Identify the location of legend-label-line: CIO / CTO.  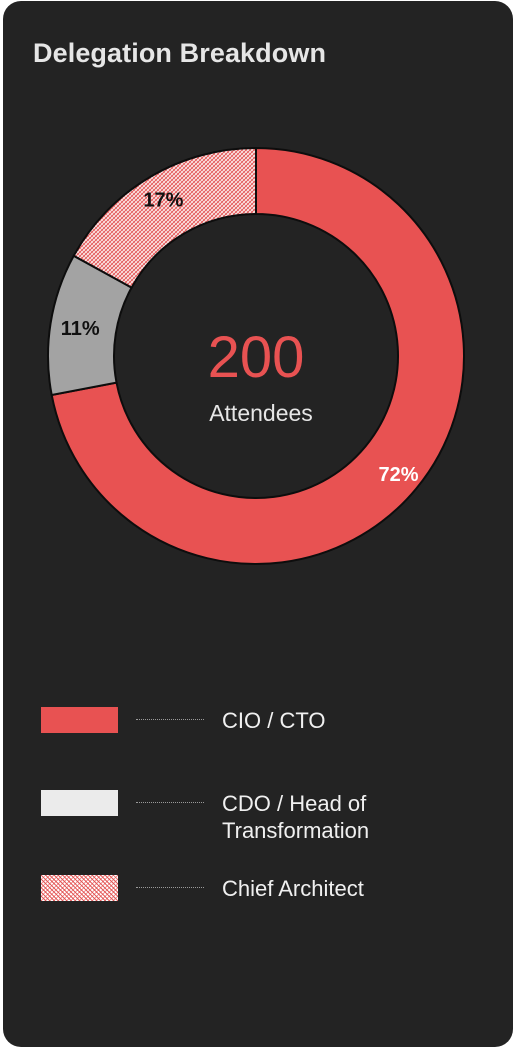
(274, 720).